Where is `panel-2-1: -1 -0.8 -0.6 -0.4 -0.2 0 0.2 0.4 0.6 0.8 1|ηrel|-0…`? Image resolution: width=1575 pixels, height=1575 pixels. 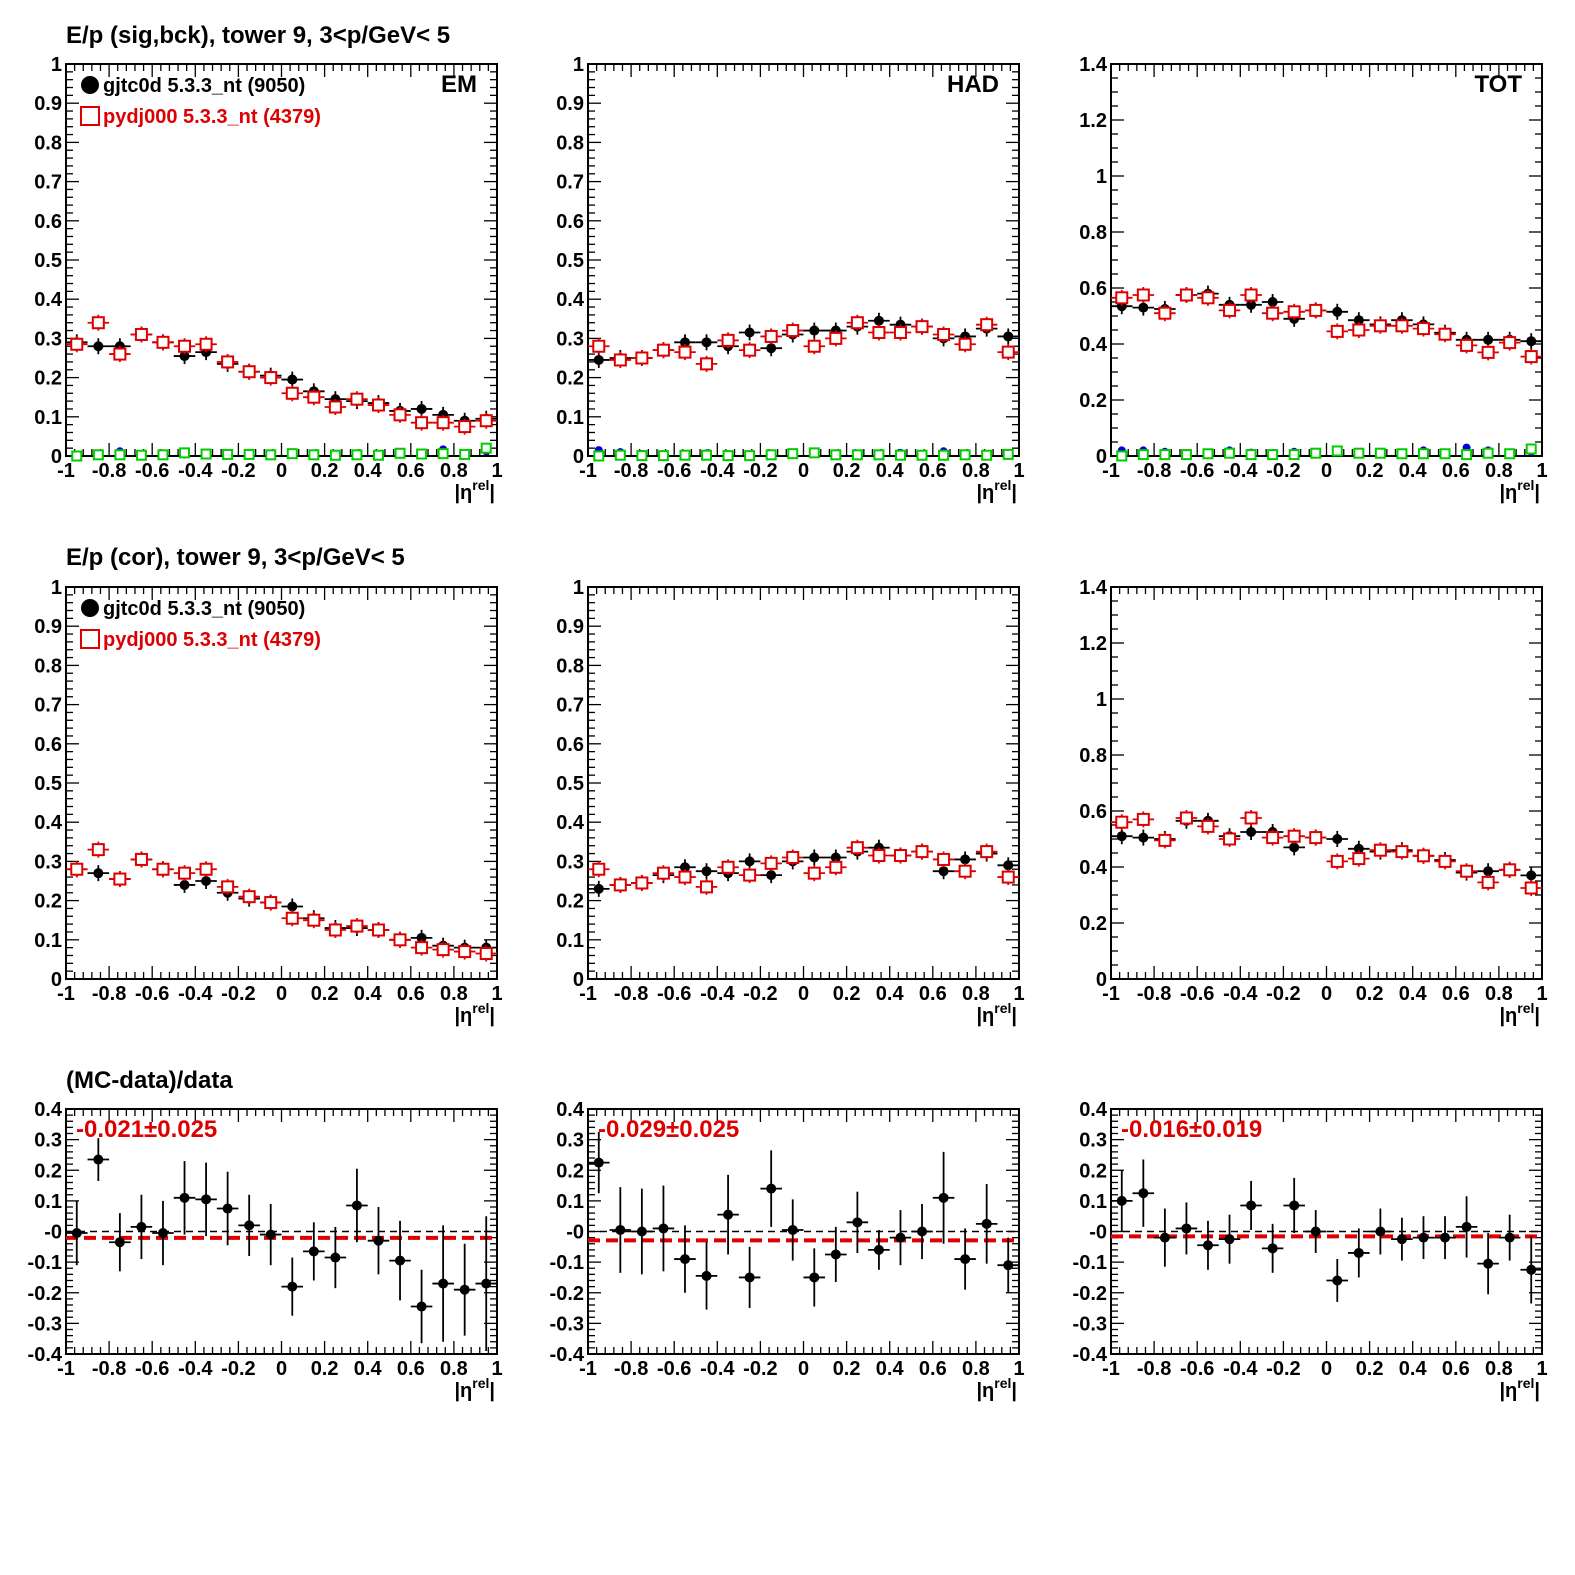 panel-2-1: -1 -0.8 -0.6 -0.4 -0.2 0 0.2 0.4 0.6 0.8 1|ηrel|-0… is located at coordinates (787, 1250).